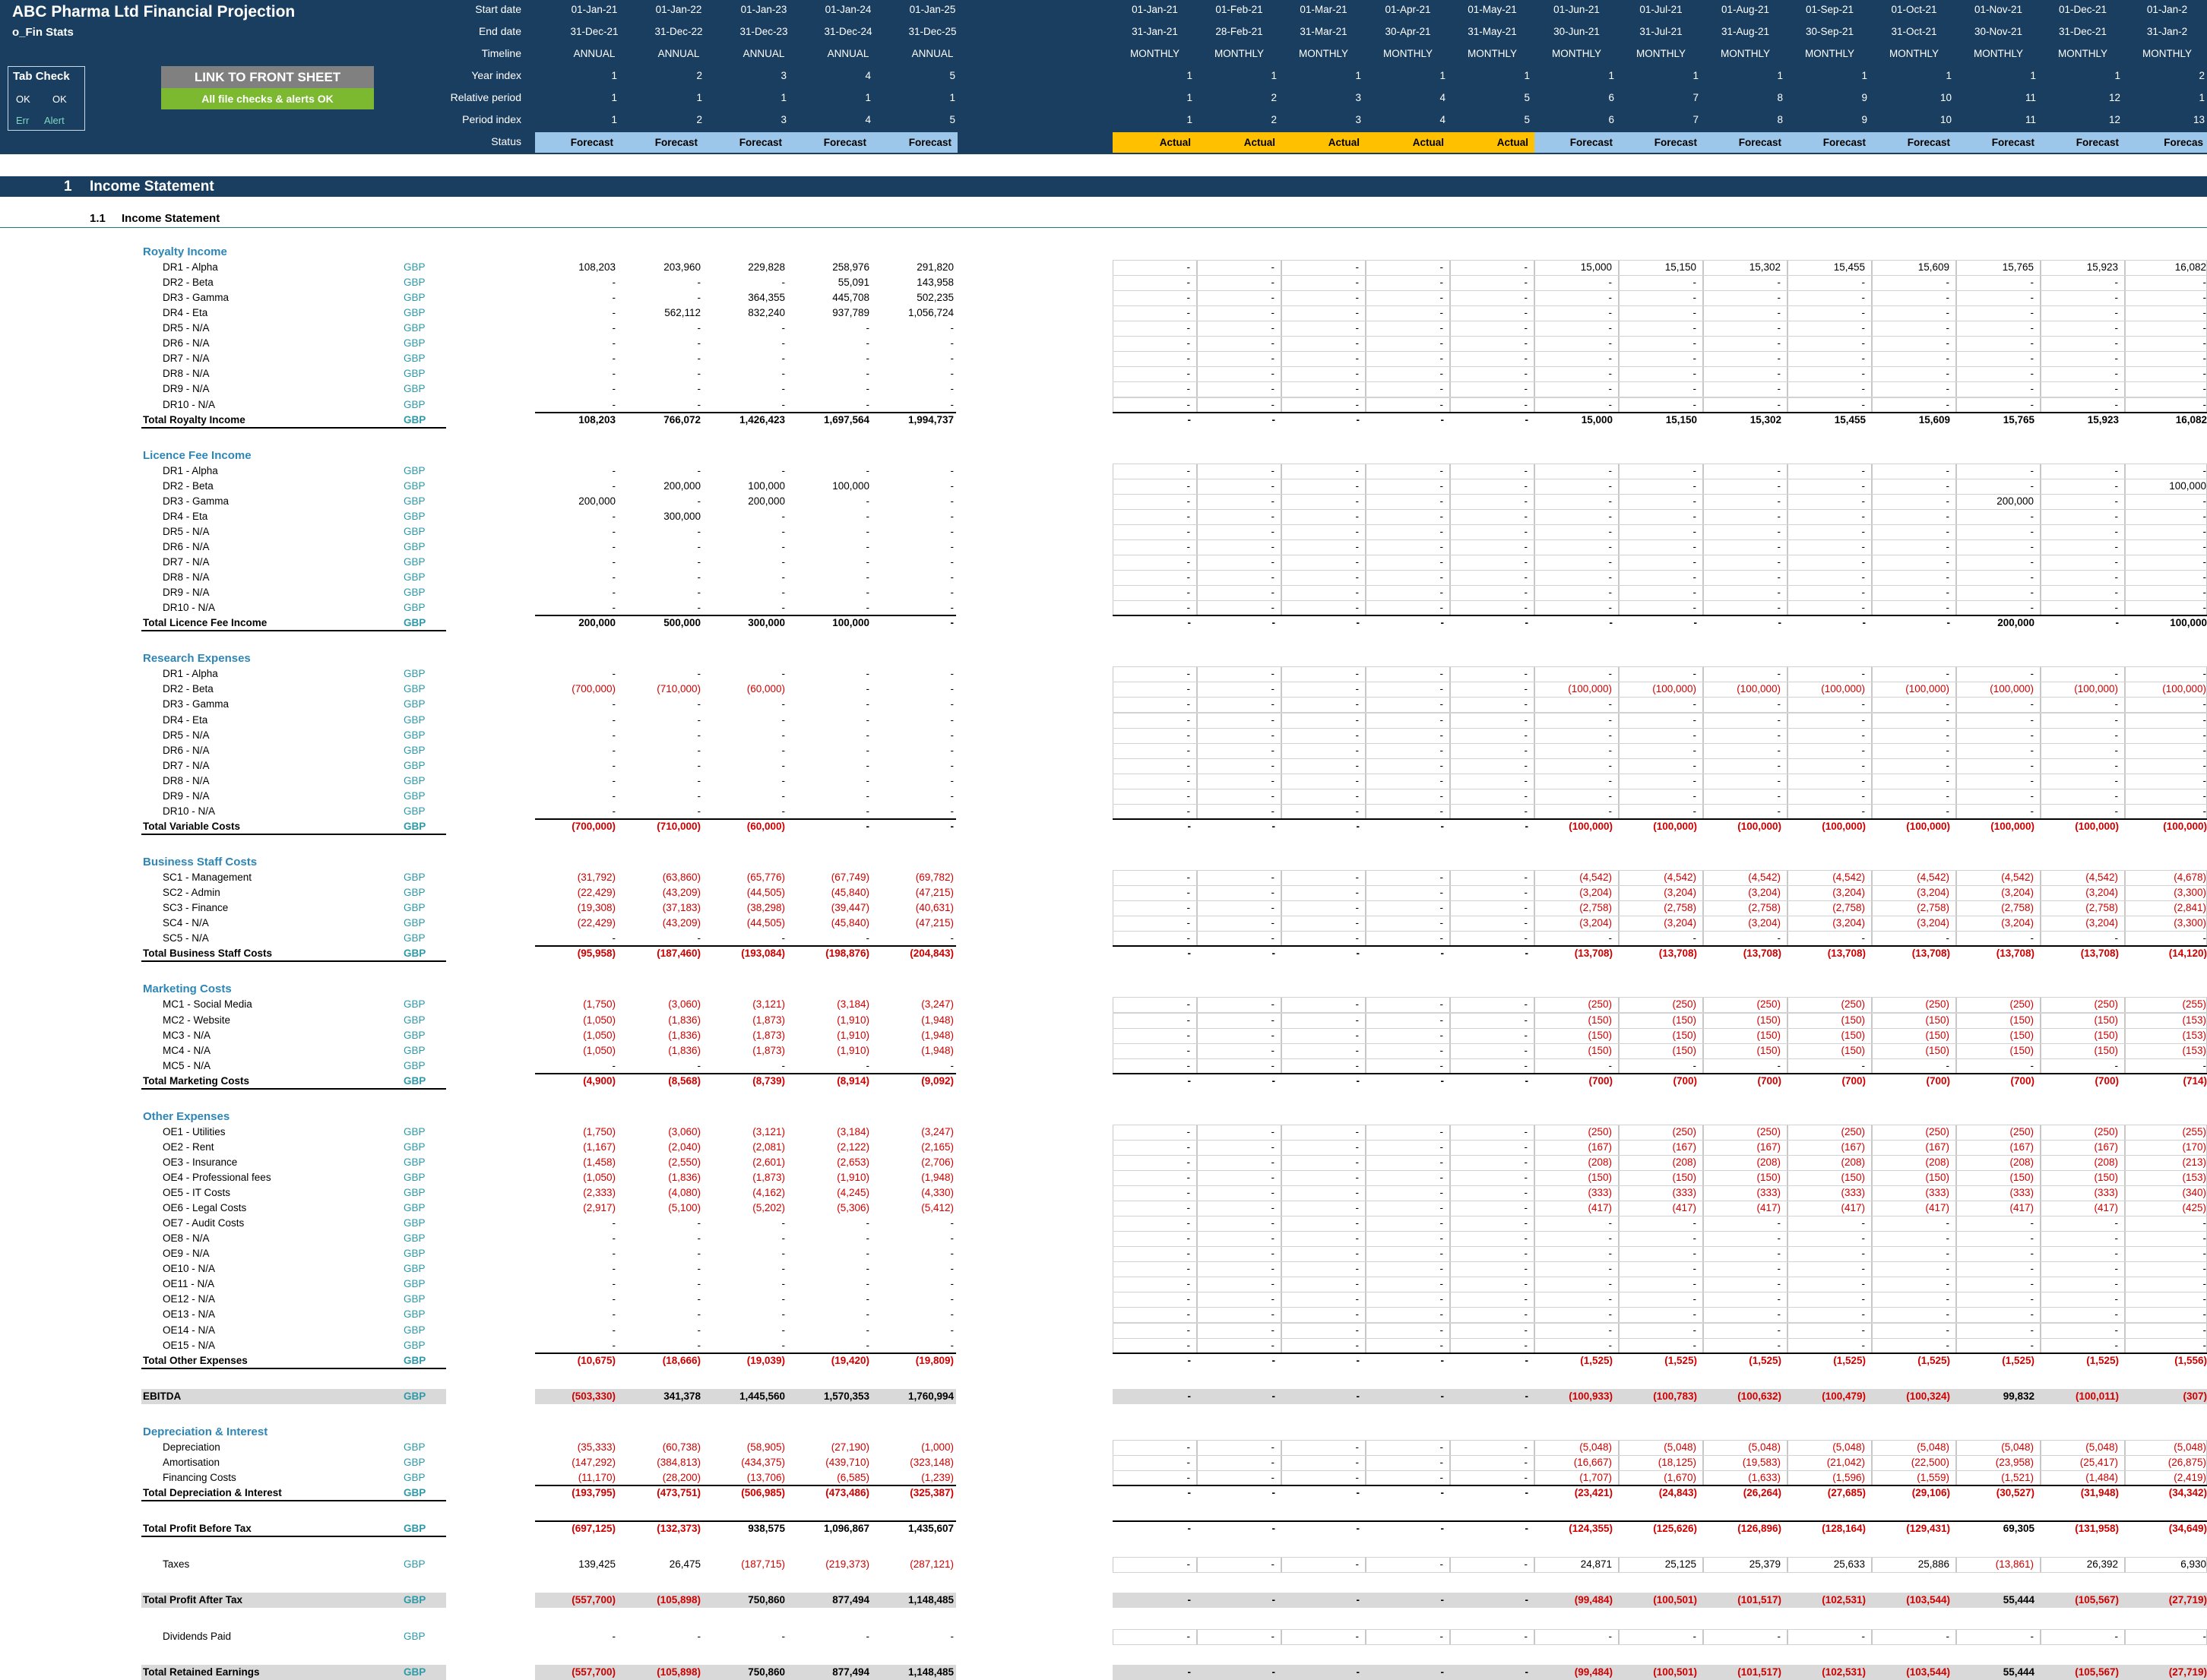 The height and width of the screenshot is (1680, 2207). What do you see at coordinates (679, 1600) in the screenshot?
I see `annual-value: (105,898)` at bounding box center [679, 1600].